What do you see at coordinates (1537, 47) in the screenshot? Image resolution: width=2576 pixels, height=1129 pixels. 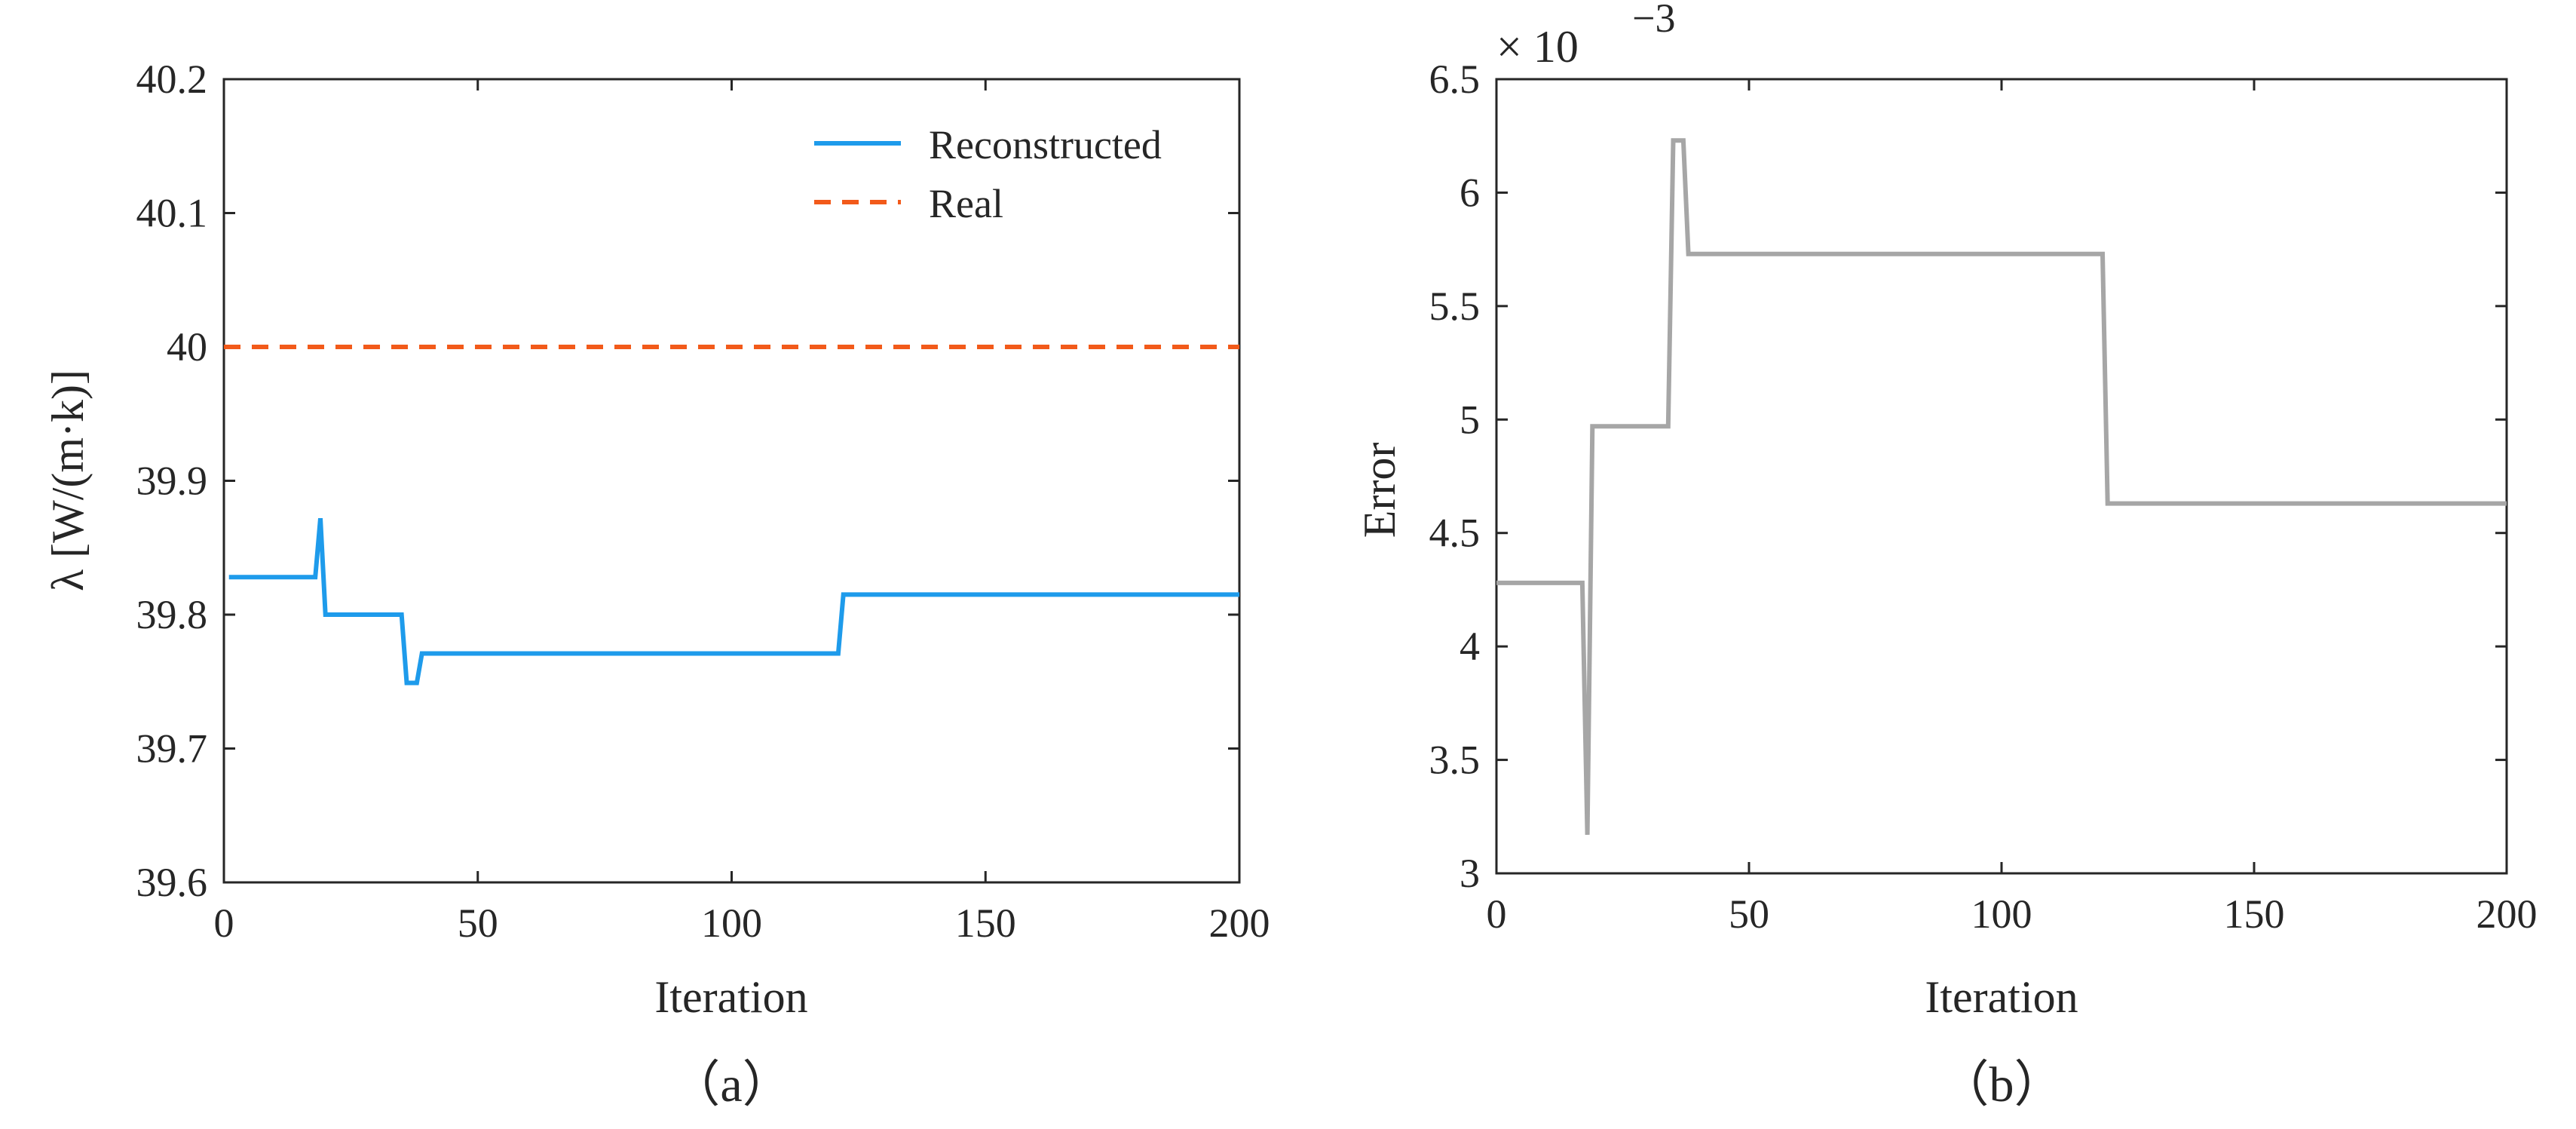 I see `y-multiplier: × 10` at bounding box center [1537, 47].